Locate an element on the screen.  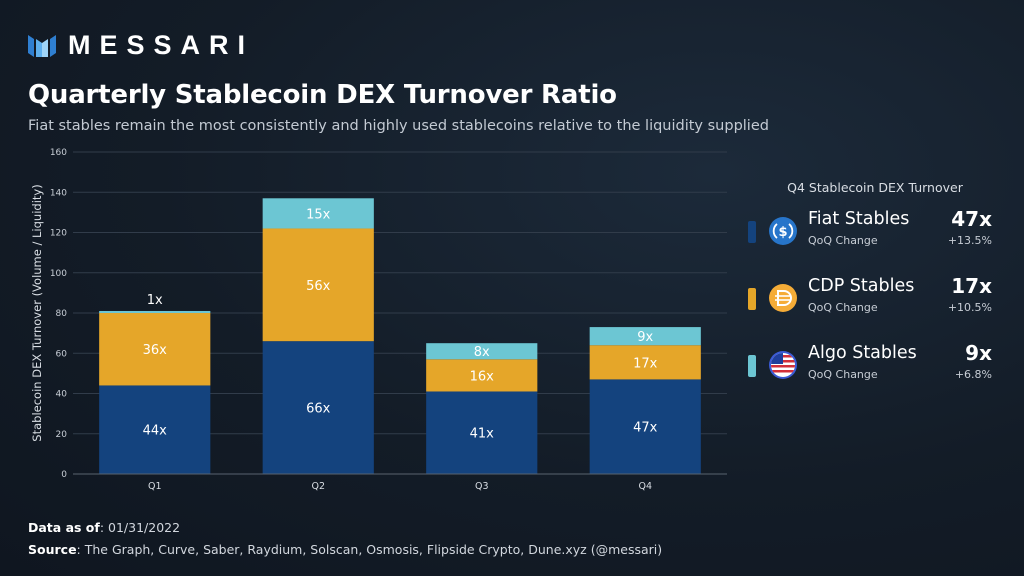
y-tick-label: 140 is located at coordinates (58, 193).